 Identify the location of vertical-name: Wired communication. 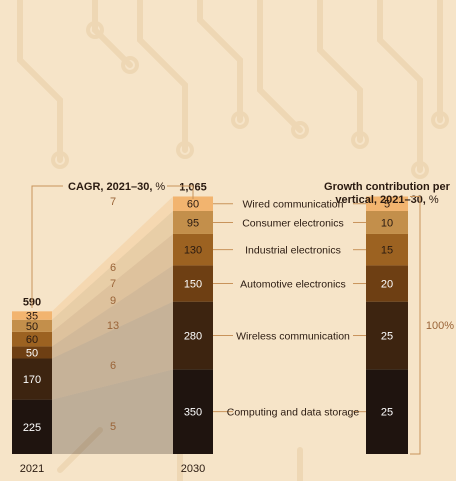
(293, 205).